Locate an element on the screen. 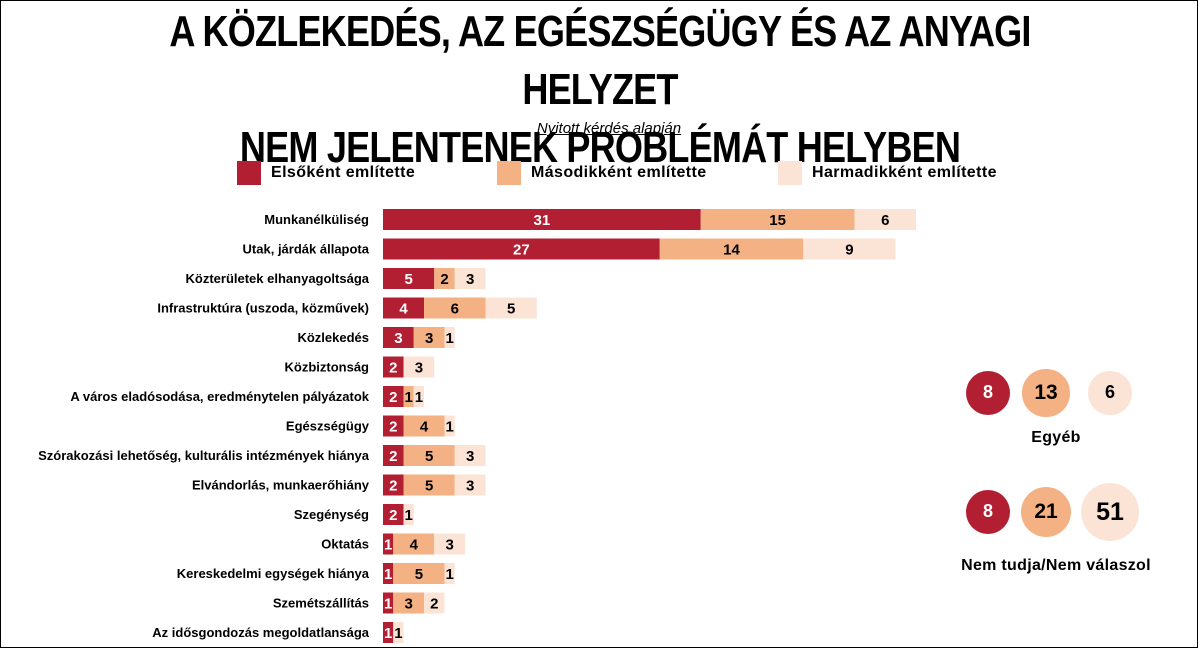 This screenshot has height=648, width=1198. category-label: Infrastruktúra (uszoda, közművek) is located at coordinates (263, 308).